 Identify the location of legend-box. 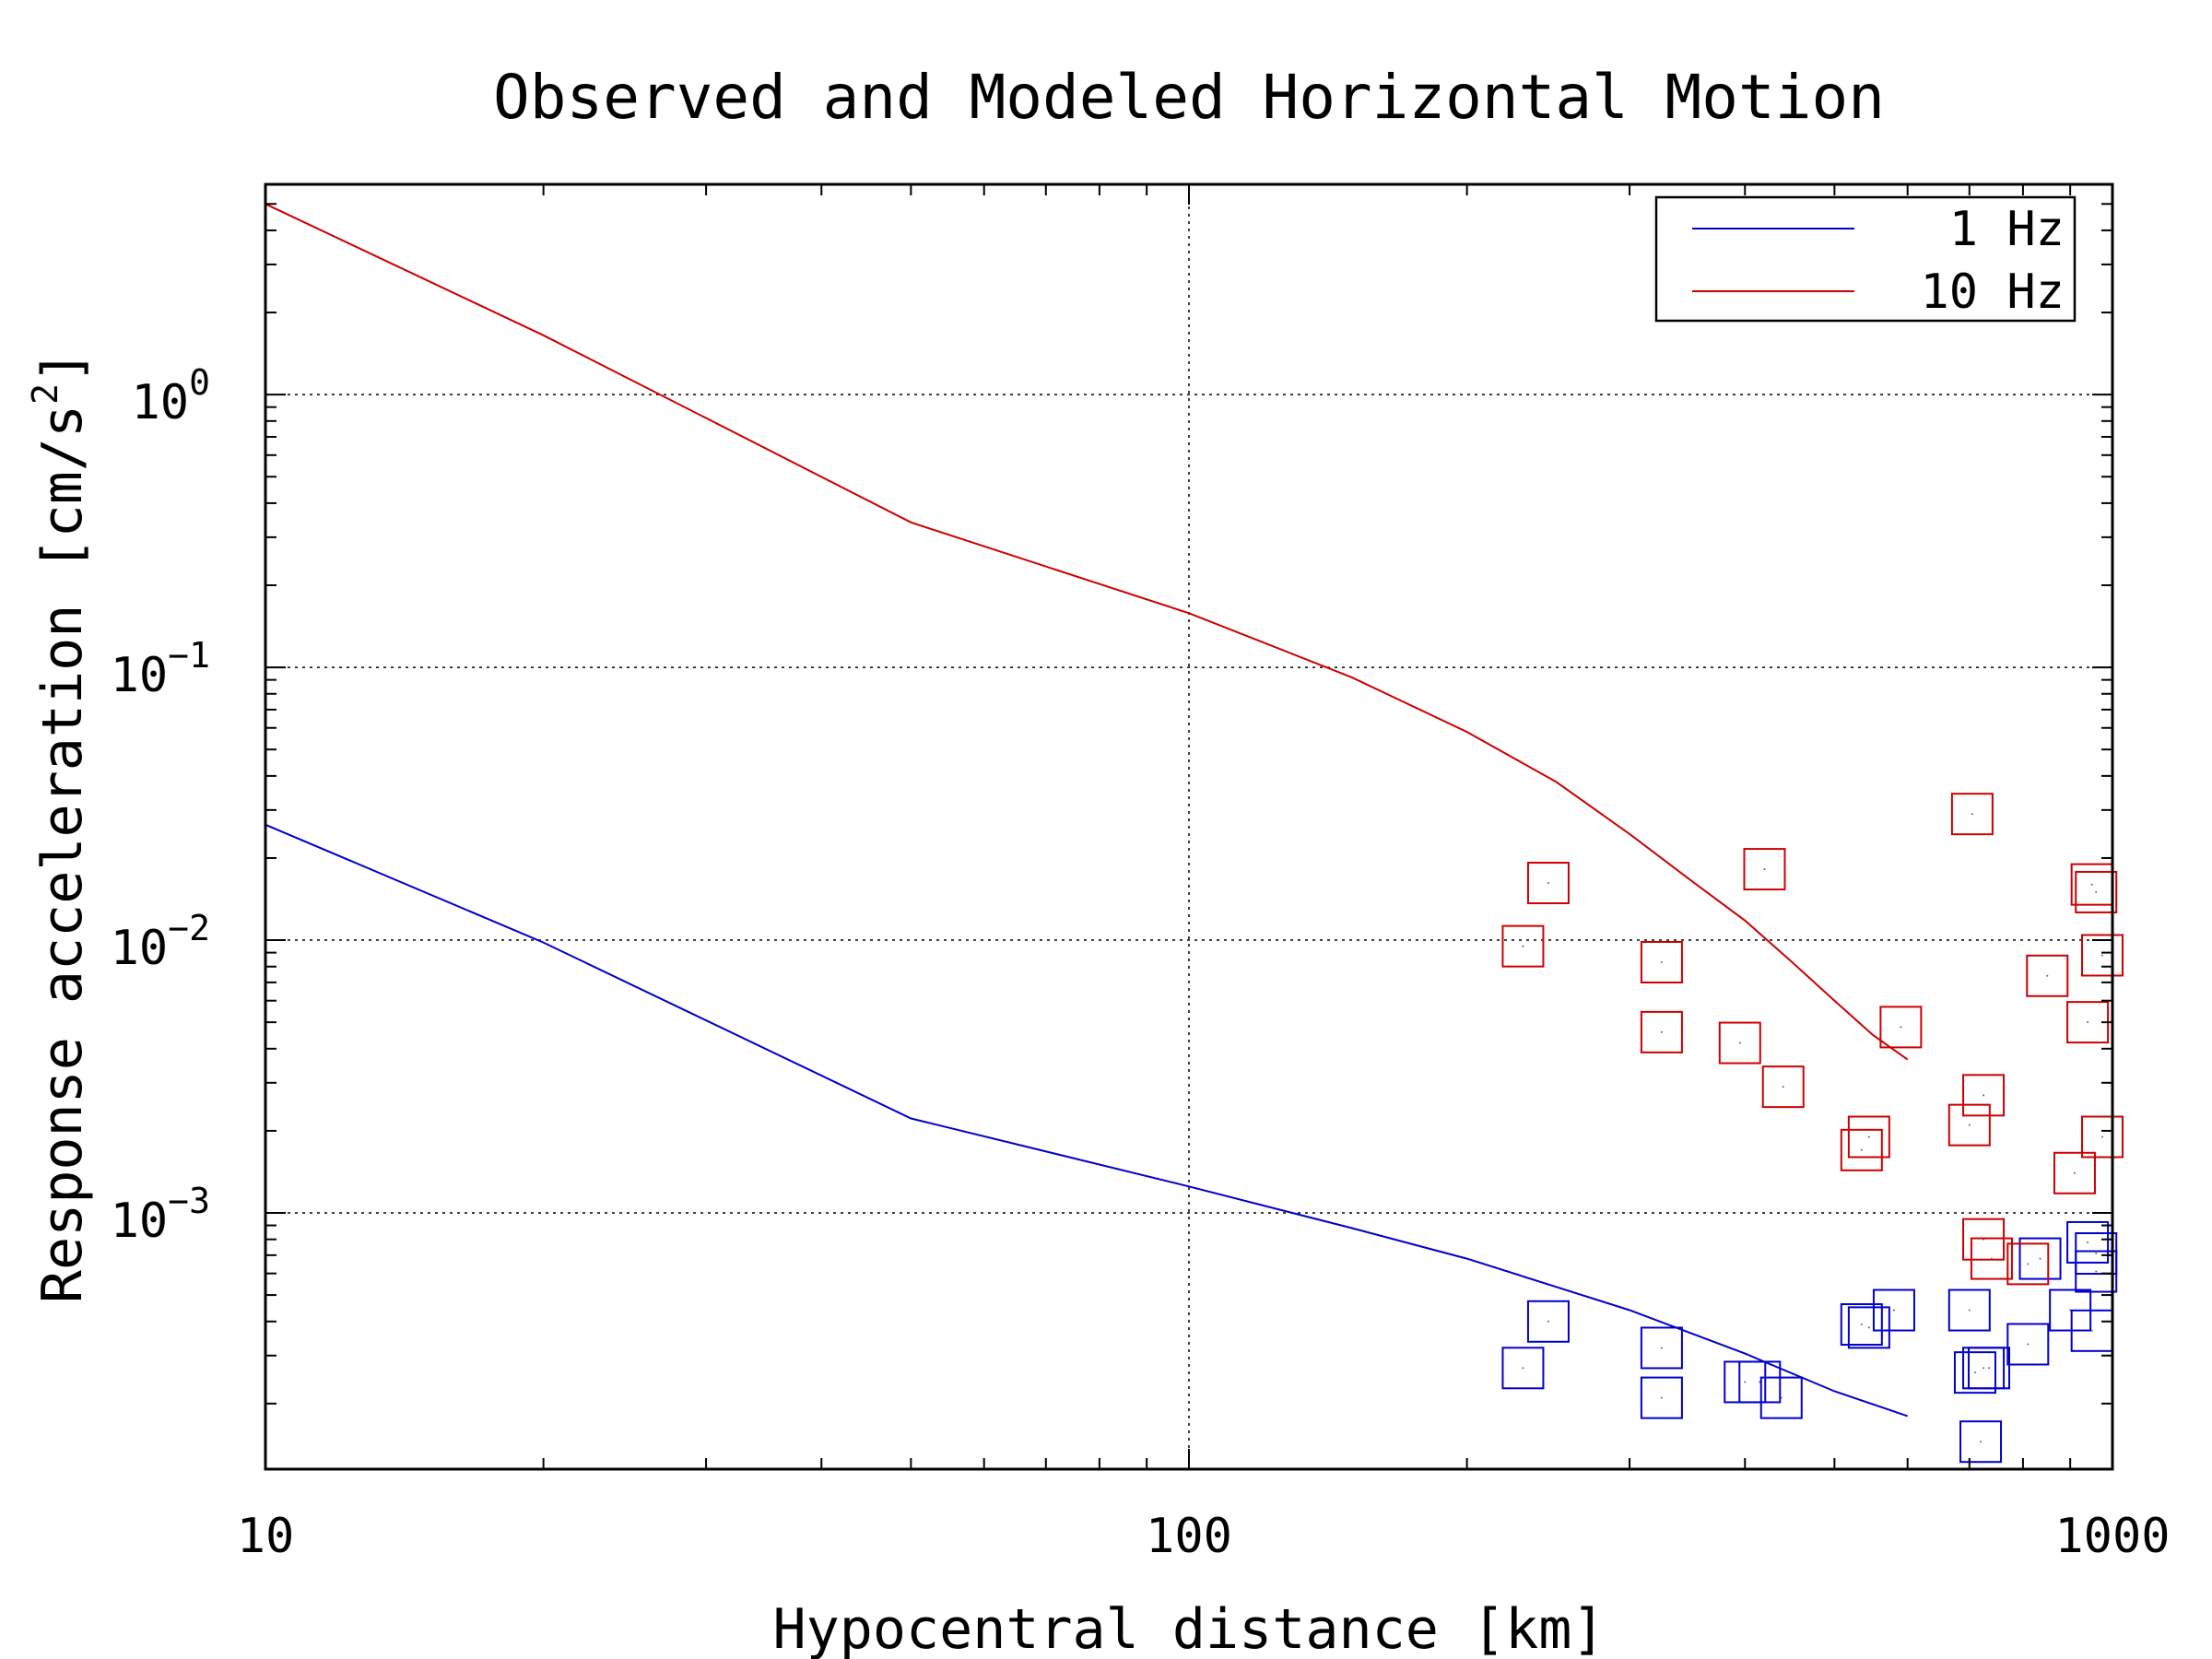
(1865, 259).